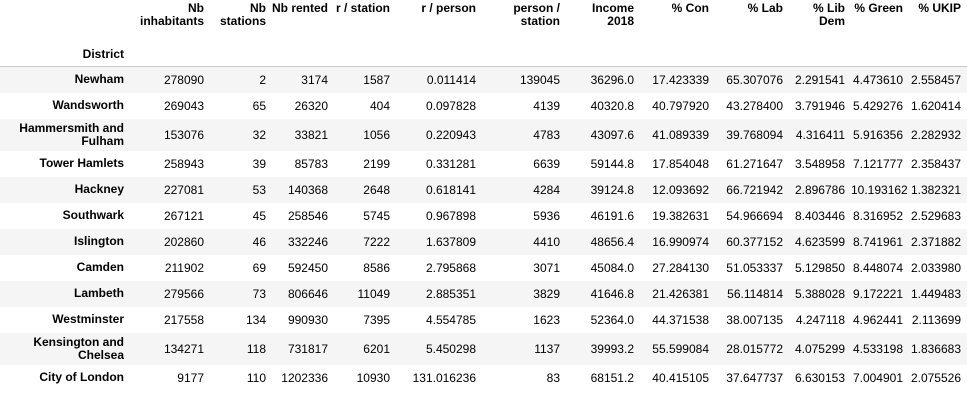 Image resolution: width=967 pixels, height=404 pixels. Describe the element at coordinates (259, 105) in the screenshot. I see `table-cell: 65` at that location.